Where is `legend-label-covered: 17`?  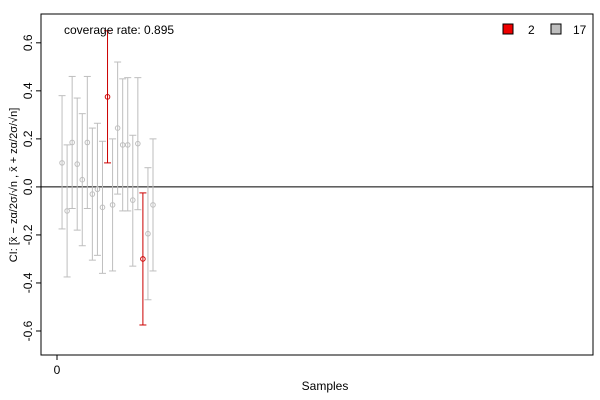
legend-label-covered: 17 is located at coordinates (580, 30).